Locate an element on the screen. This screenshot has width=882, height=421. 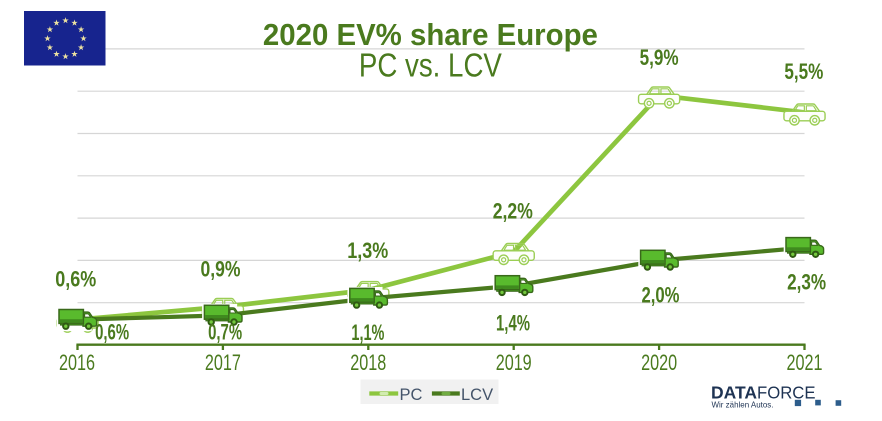
svg-text: LCV is located at coordinates (477, 395).